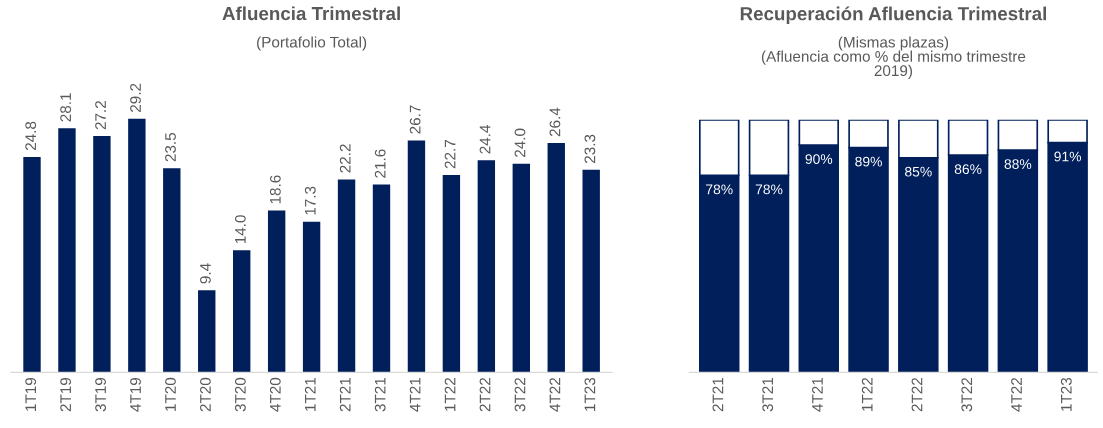 Image resolution: width=1103 pixels, height=428 pixels. I want to click on data-label: 9.4, so click(205, 273).